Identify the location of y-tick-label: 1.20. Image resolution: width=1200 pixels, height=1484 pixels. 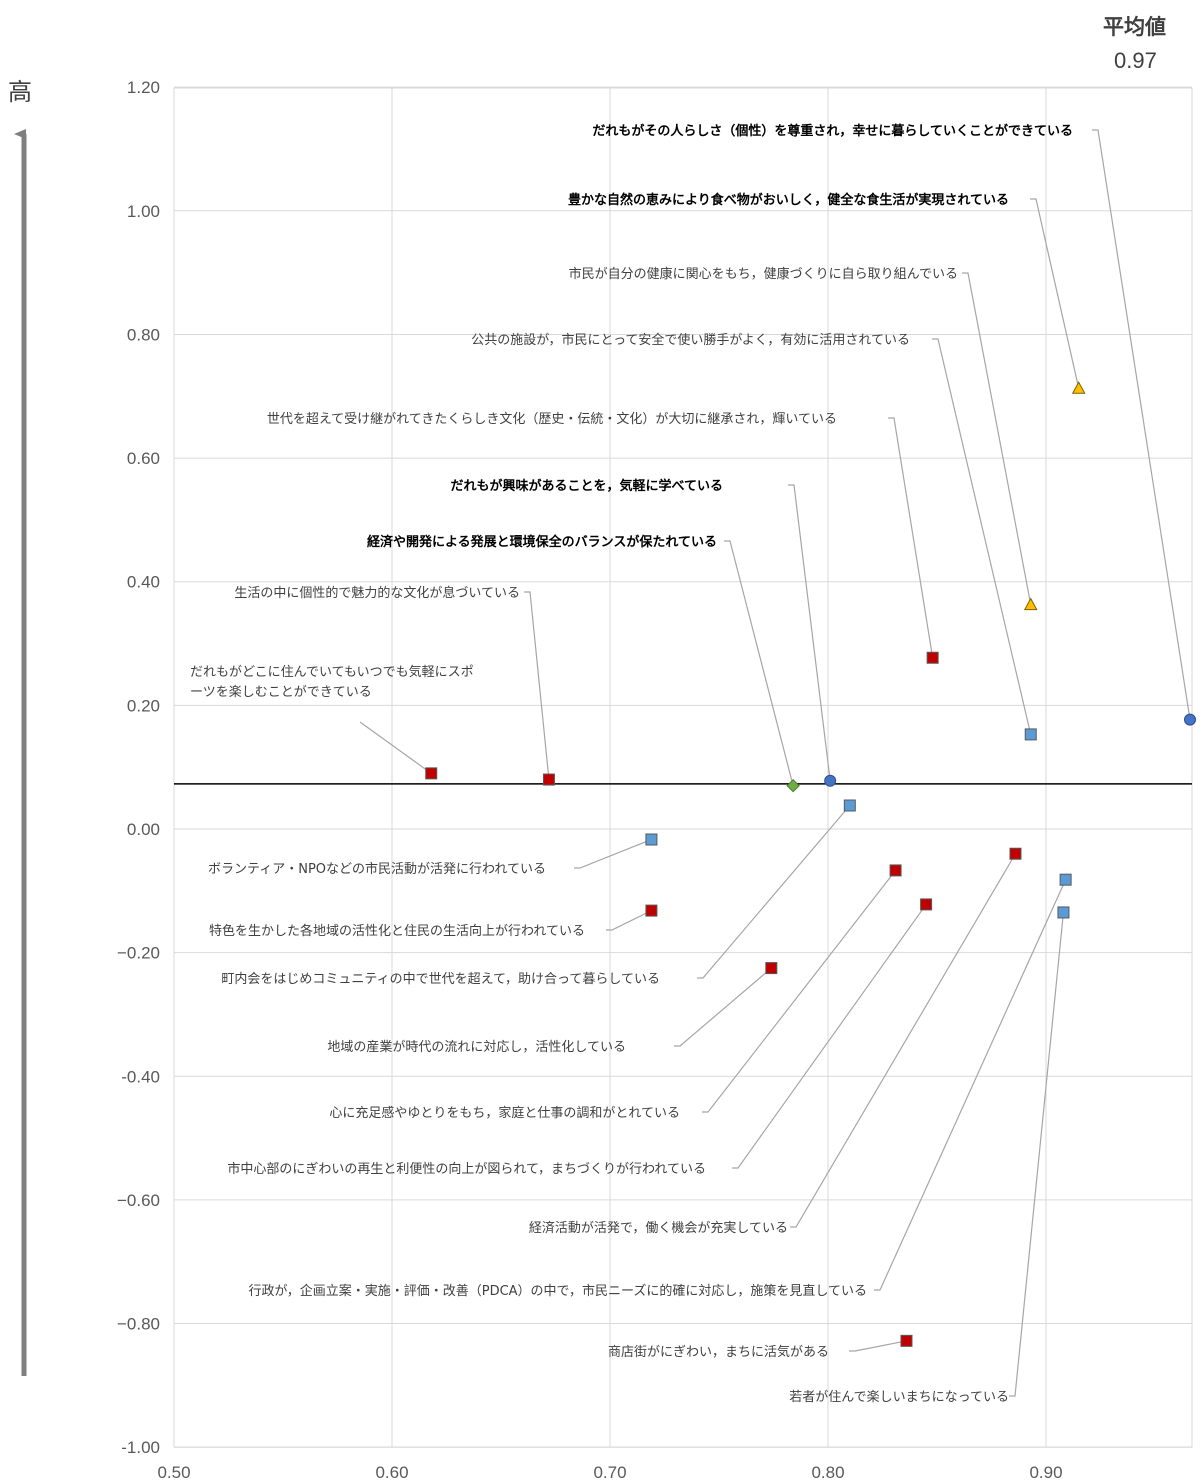
(143, 87).